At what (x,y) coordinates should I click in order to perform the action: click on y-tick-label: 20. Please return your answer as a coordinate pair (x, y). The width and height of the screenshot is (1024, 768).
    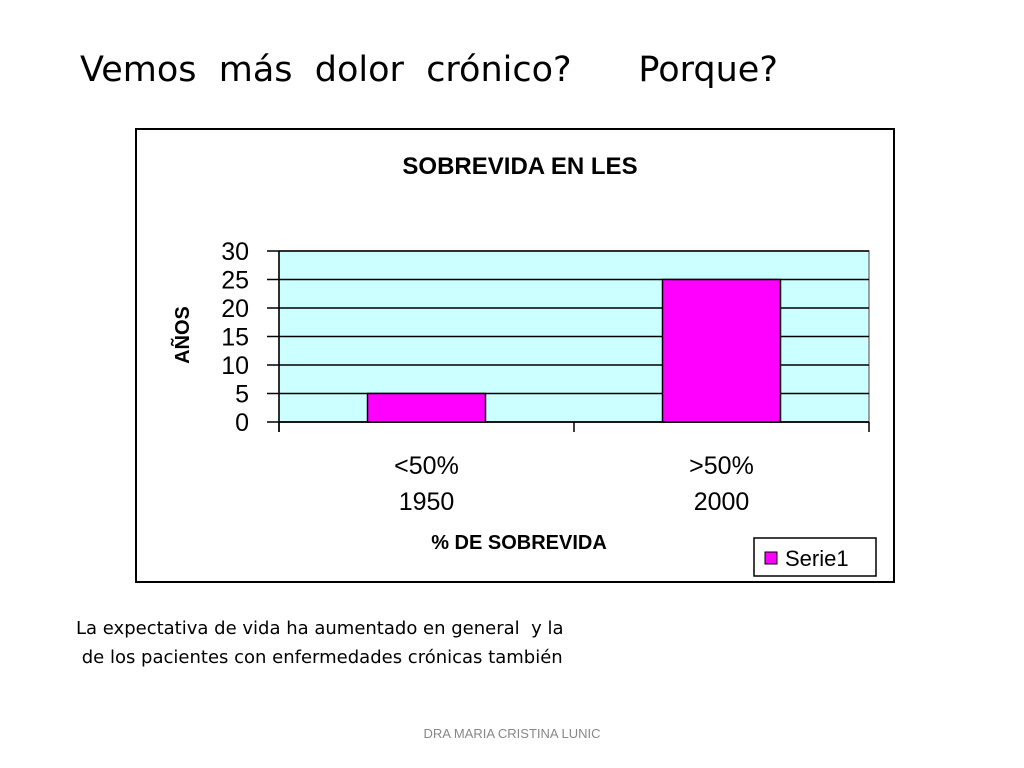
    Looking at the image, I should click on (235, 309).